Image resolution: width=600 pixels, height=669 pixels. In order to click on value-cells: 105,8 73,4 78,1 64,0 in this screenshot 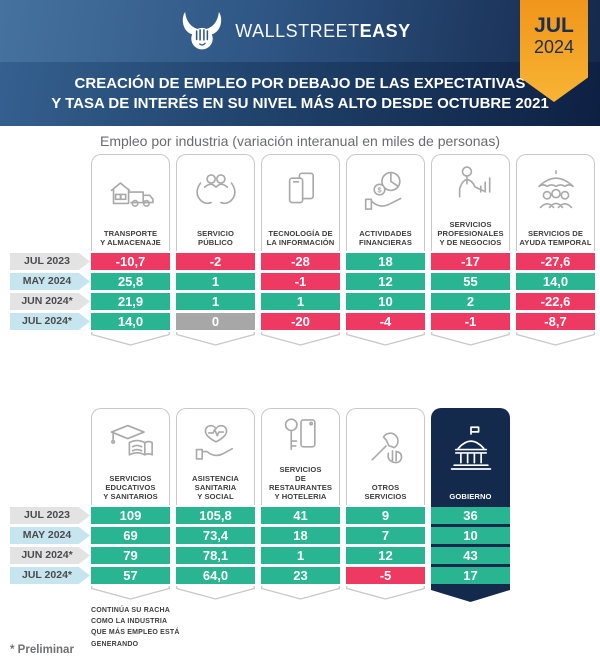, I will do `click(215, 545)`.